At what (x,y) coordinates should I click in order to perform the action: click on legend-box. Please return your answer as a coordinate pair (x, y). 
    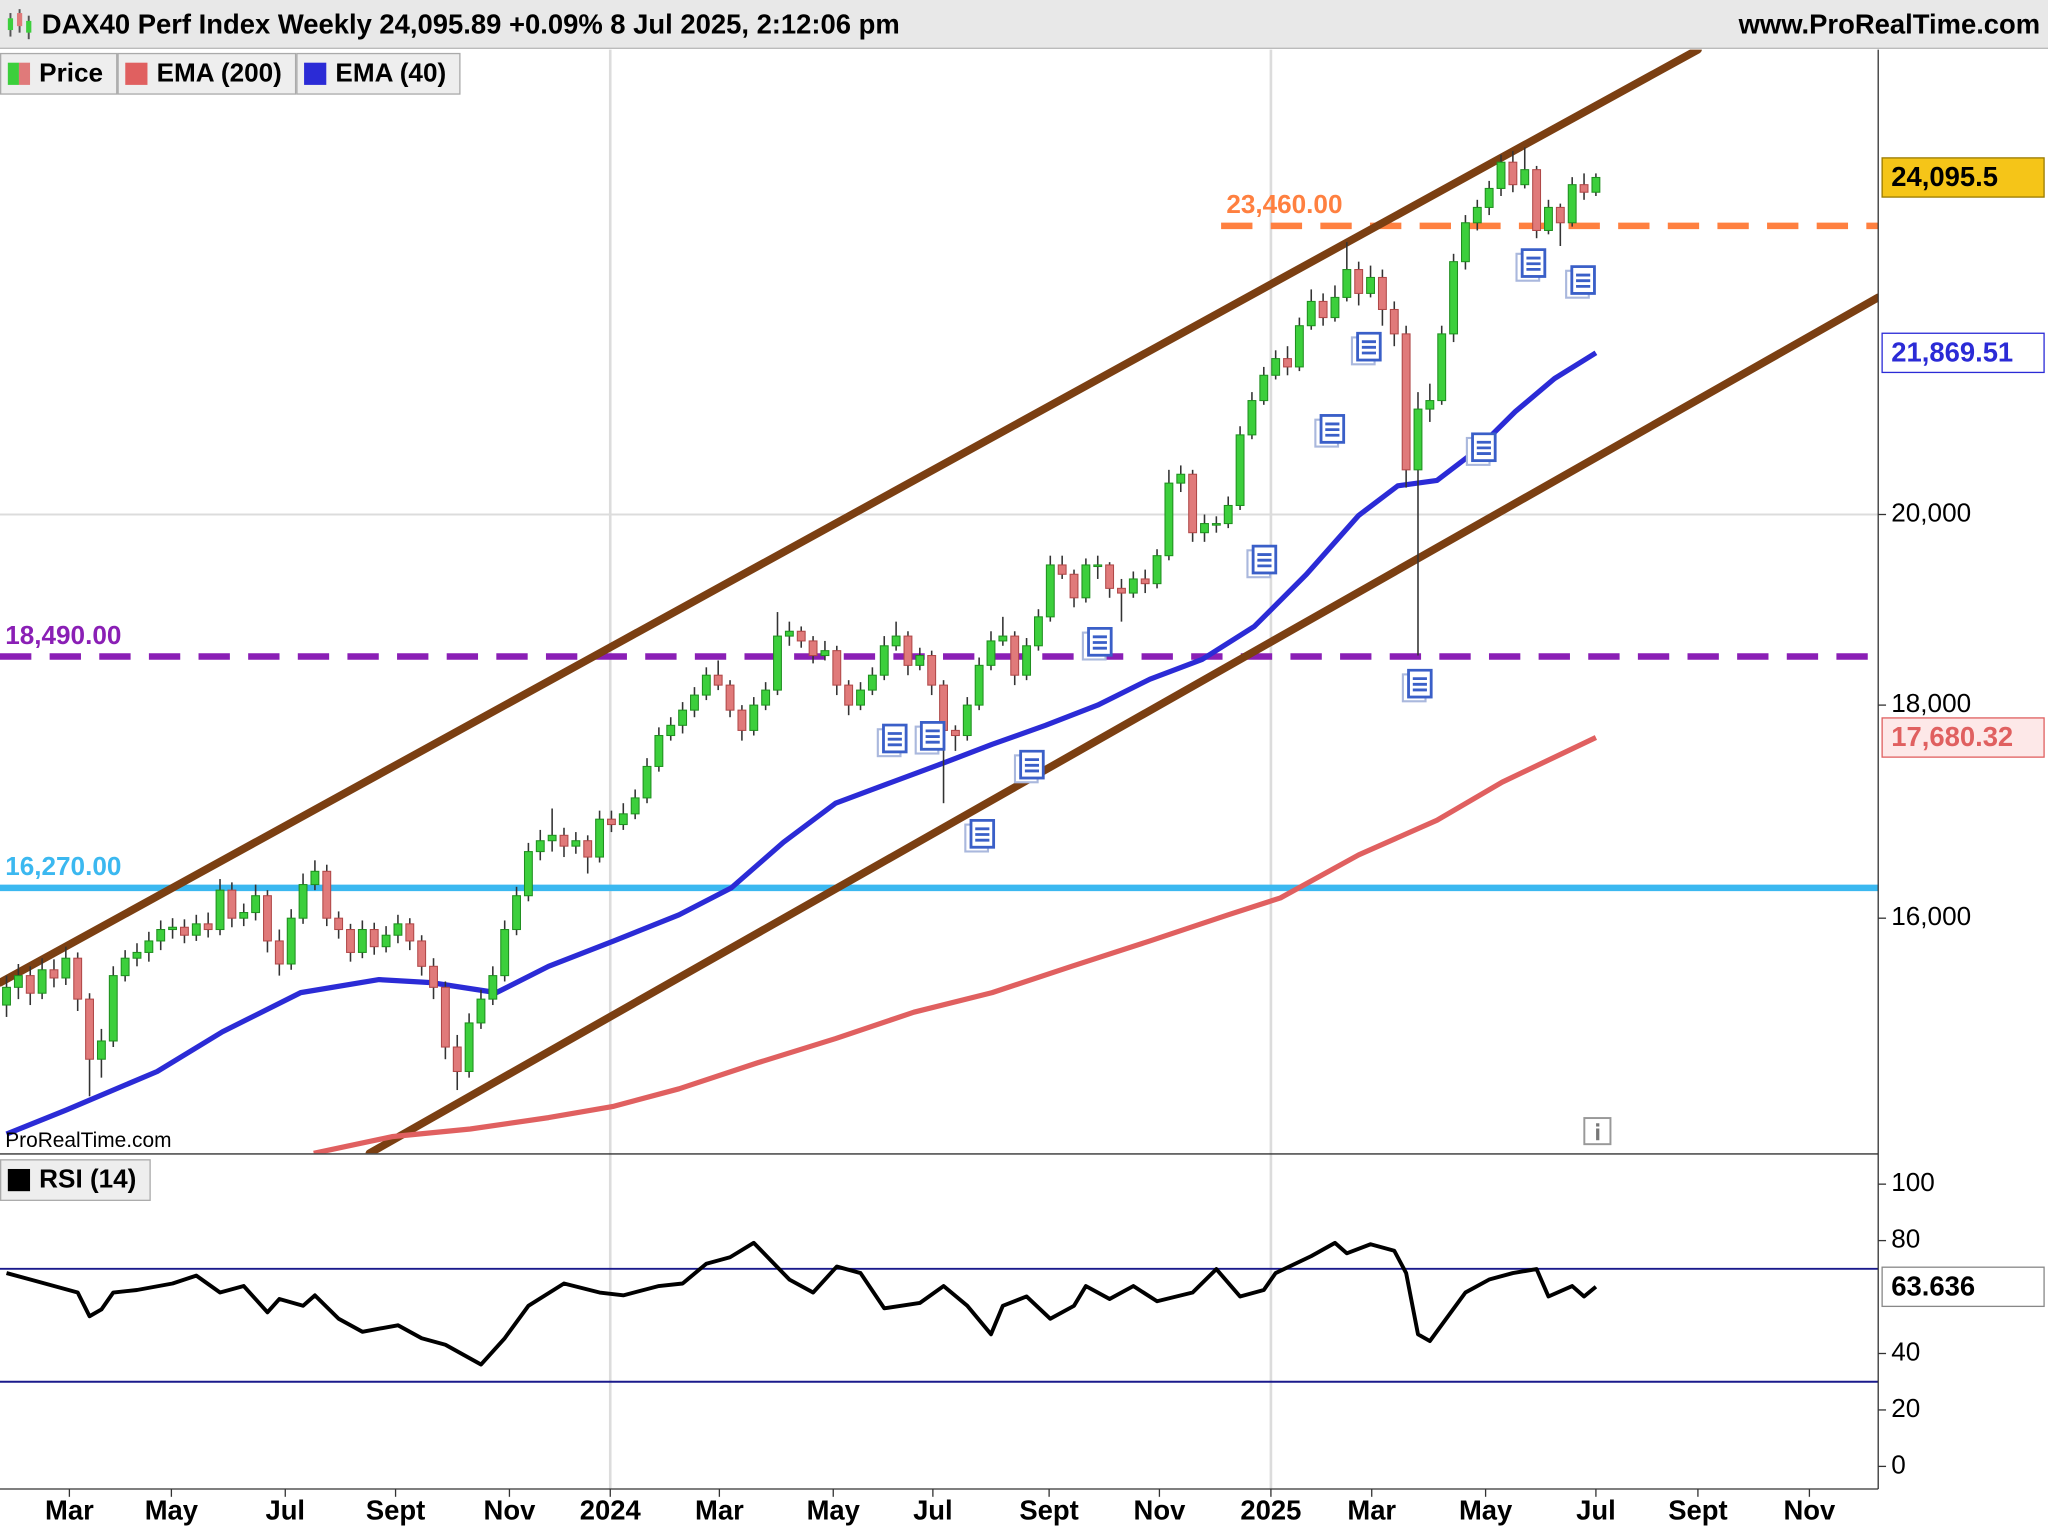
    Looking at the image, I should click on (207, 73).